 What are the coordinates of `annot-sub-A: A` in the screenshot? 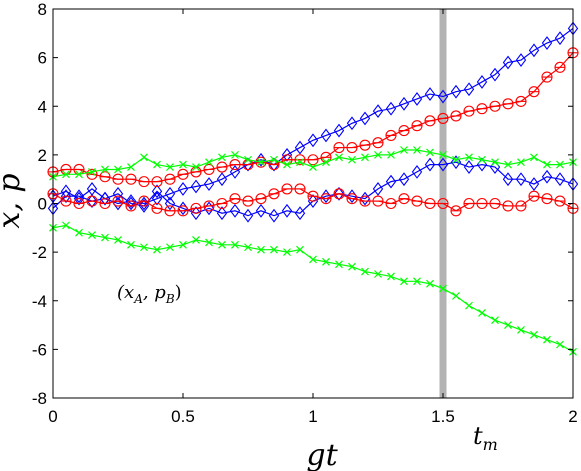 It's located at (138, 299).